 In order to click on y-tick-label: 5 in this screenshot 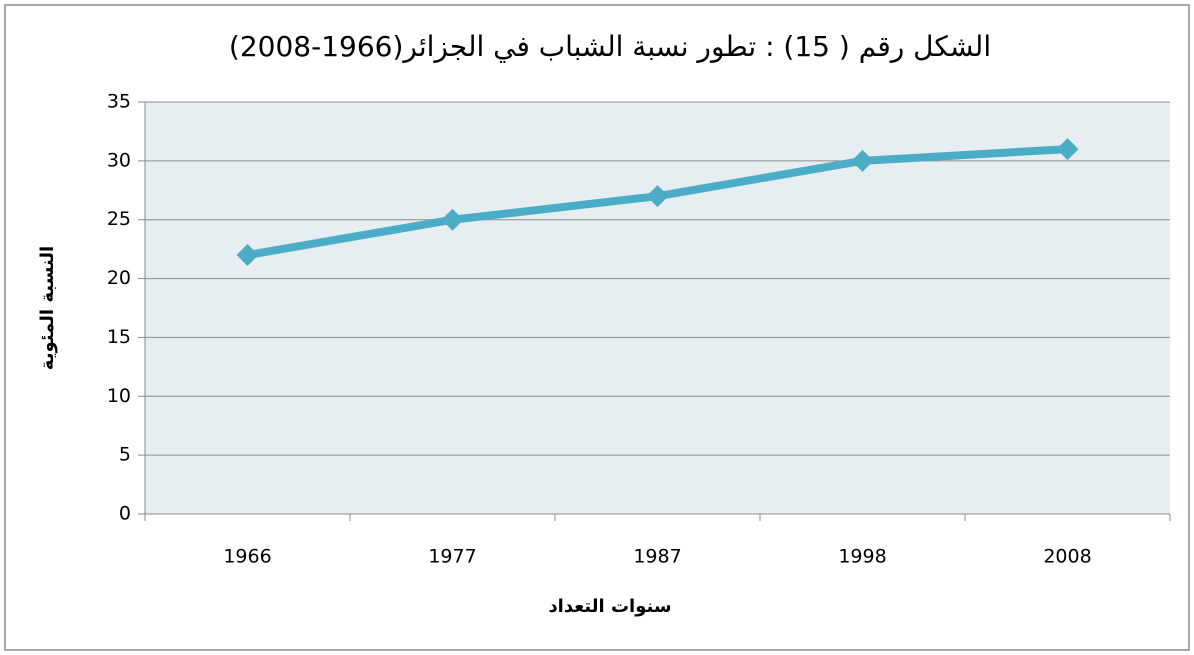, I will do `click(125, 455)`.